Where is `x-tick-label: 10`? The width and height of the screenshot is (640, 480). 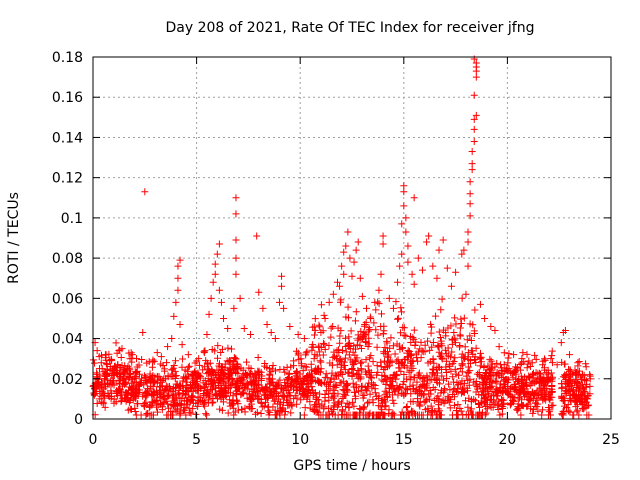
x-tick-label: 10 is located at coordinates (300, 440).